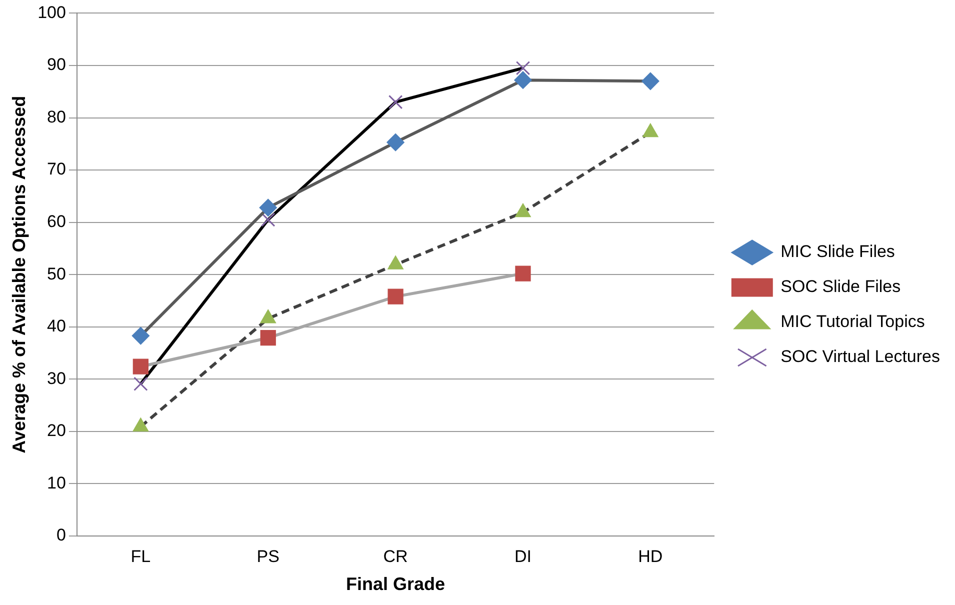 This screenshot has width=955, height=605. Describe the element at coordinates (56, 430) in the screenshot. I see `y-tick-label: 20` at that location.